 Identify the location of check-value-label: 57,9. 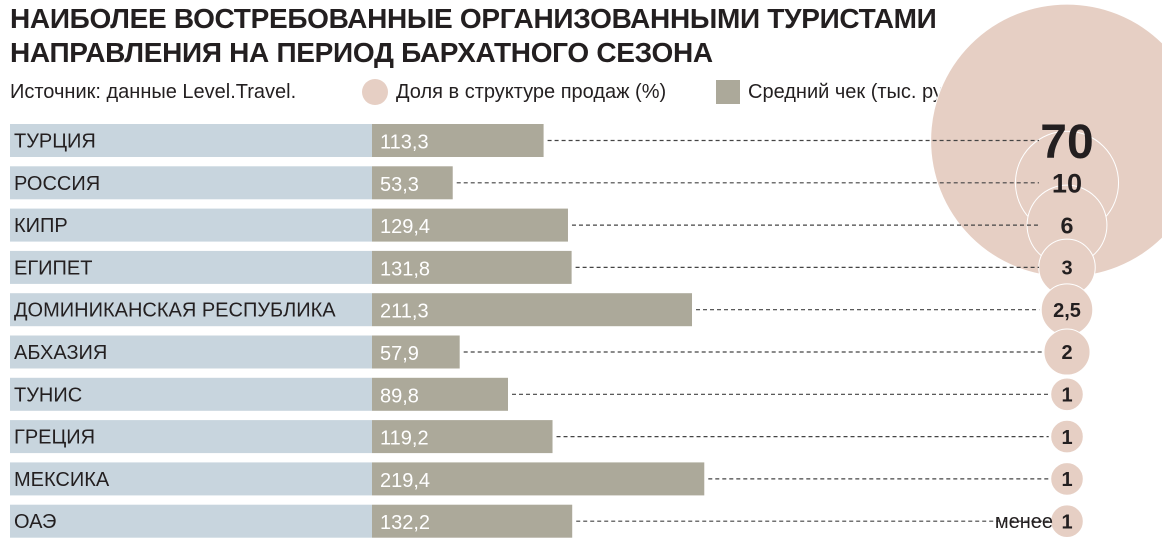
(399, 354).